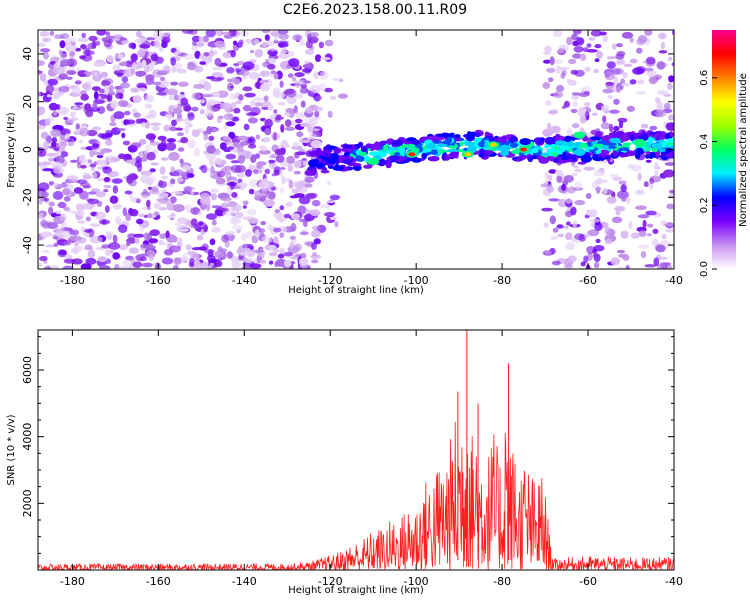 Image resolution: width=750 pixels, height=600 pixels. Describe the element at coordinates (27, 370) in the screenshot. I see `y-tick-label: 6000` at that location.